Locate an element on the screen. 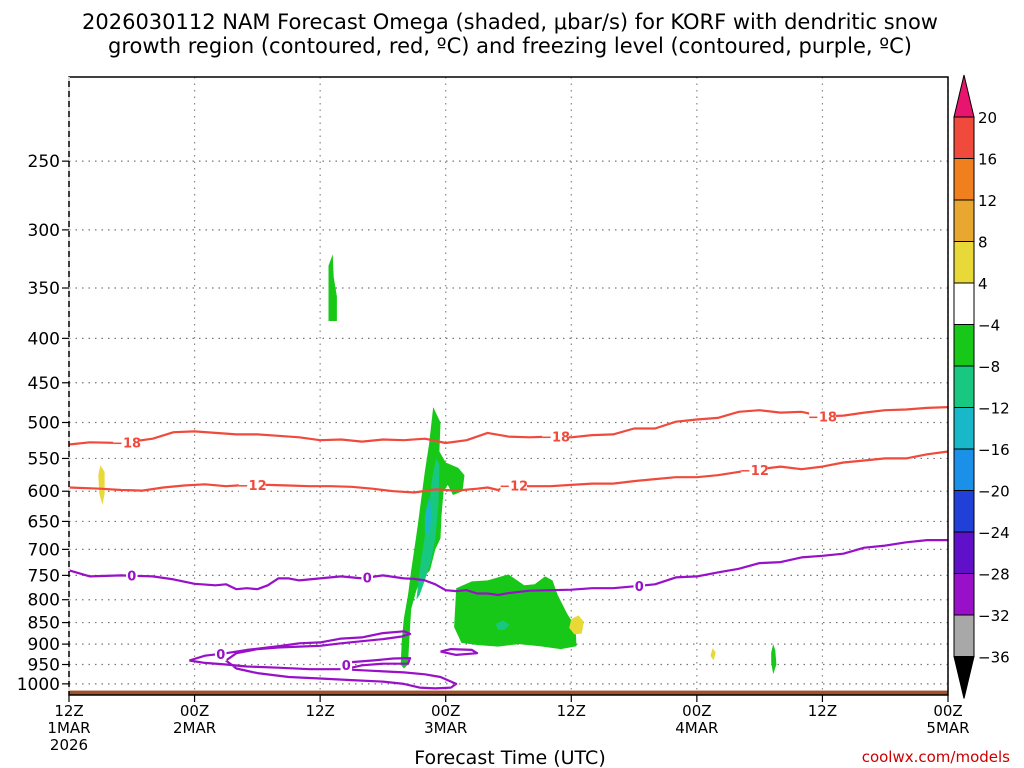  y-tick-label: 550 is located at coordinates (44, 459).